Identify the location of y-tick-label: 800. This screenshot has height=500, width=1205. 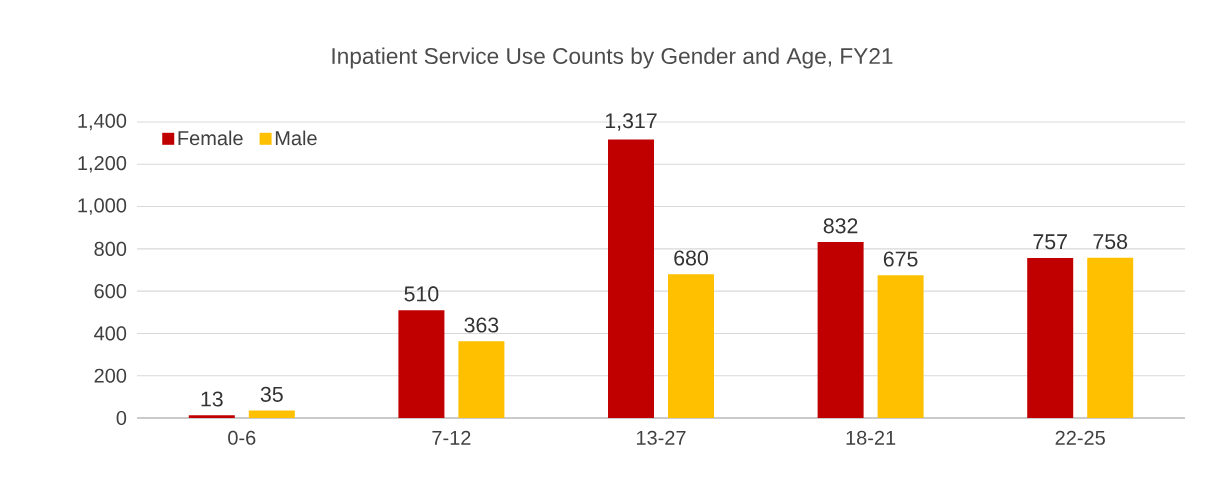
(110, 248).